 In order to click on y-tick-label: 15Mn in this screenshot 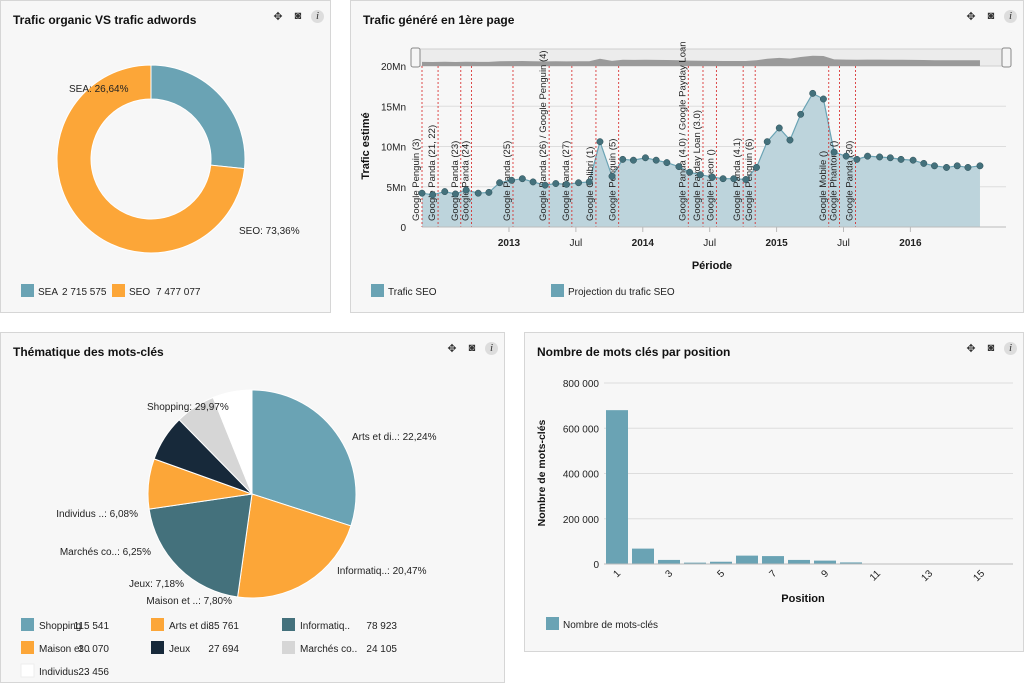, I will do `click(393, 107)`.